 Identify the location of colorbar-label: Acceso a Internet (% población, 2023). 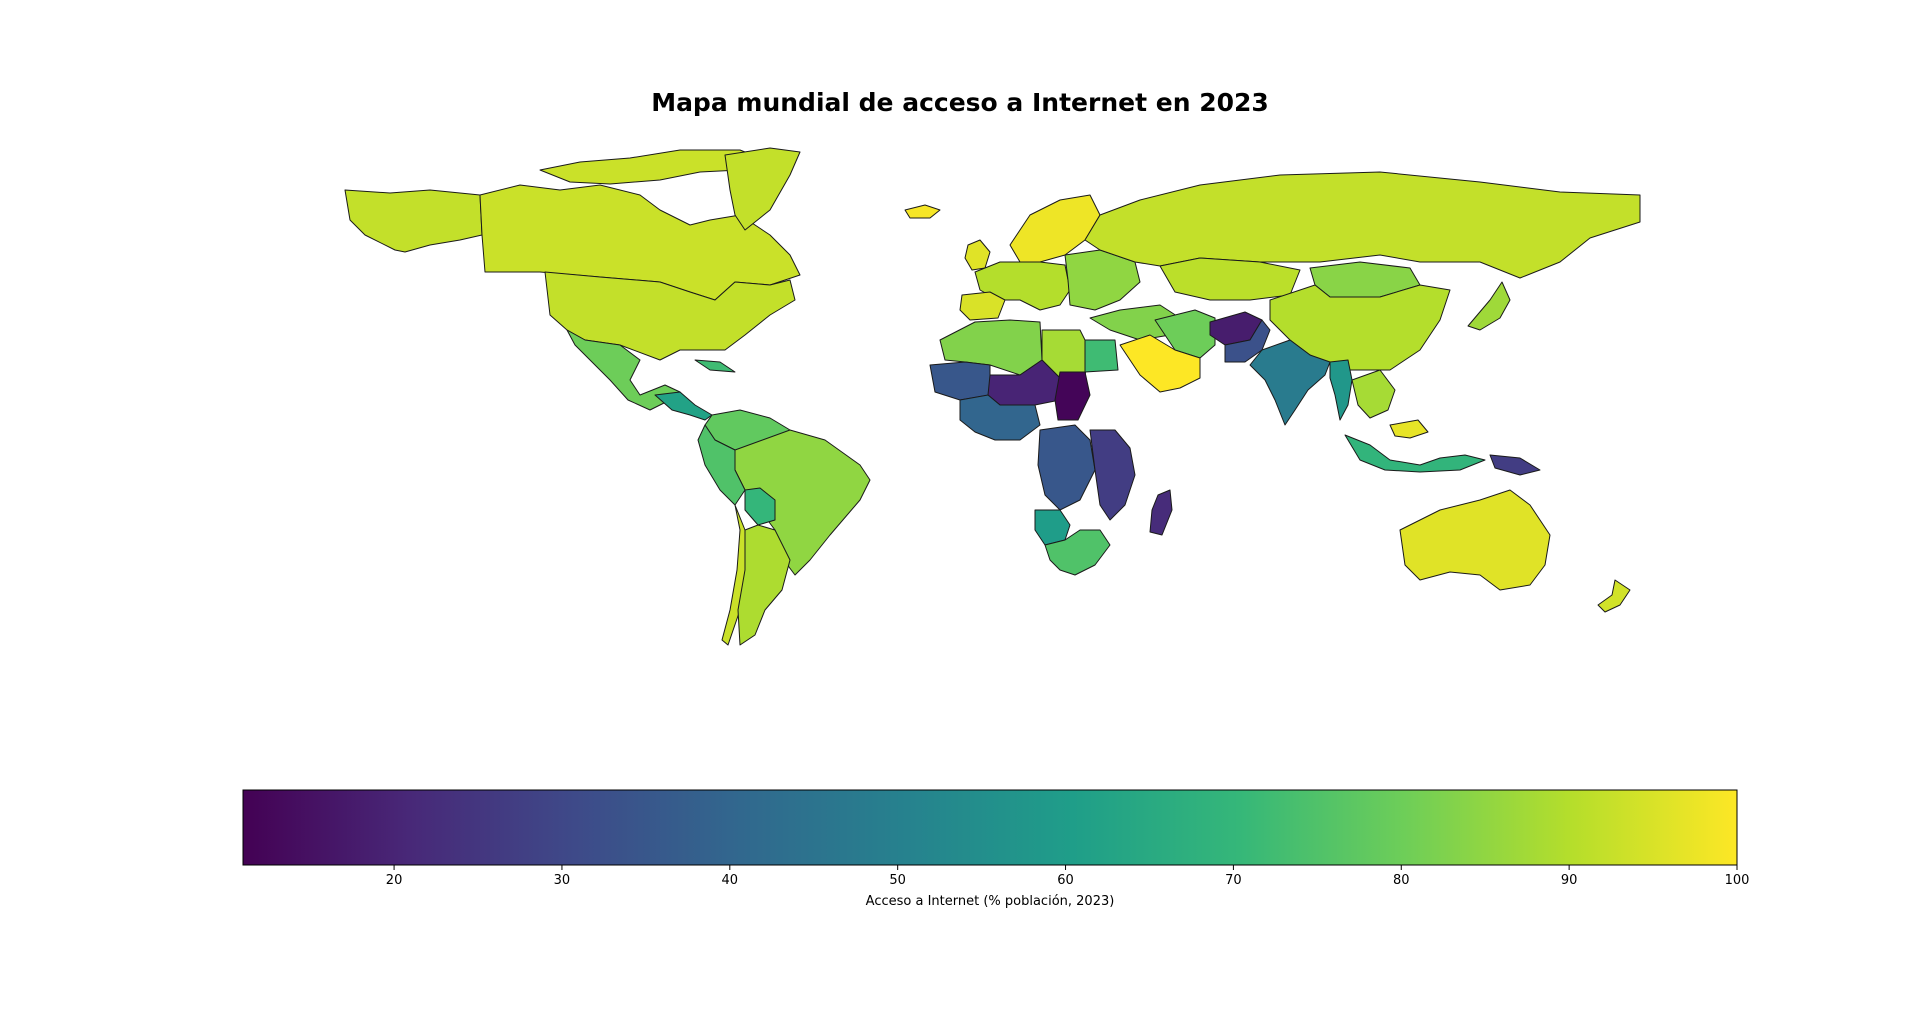
(990, 901).